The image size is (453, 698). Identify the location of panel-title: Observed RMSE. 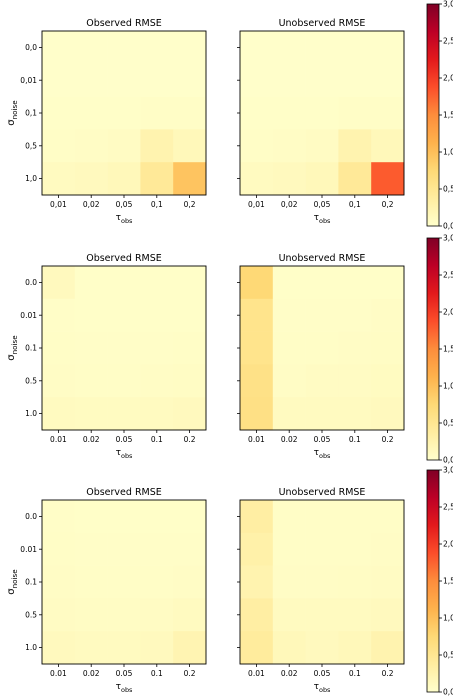
(124, 23).